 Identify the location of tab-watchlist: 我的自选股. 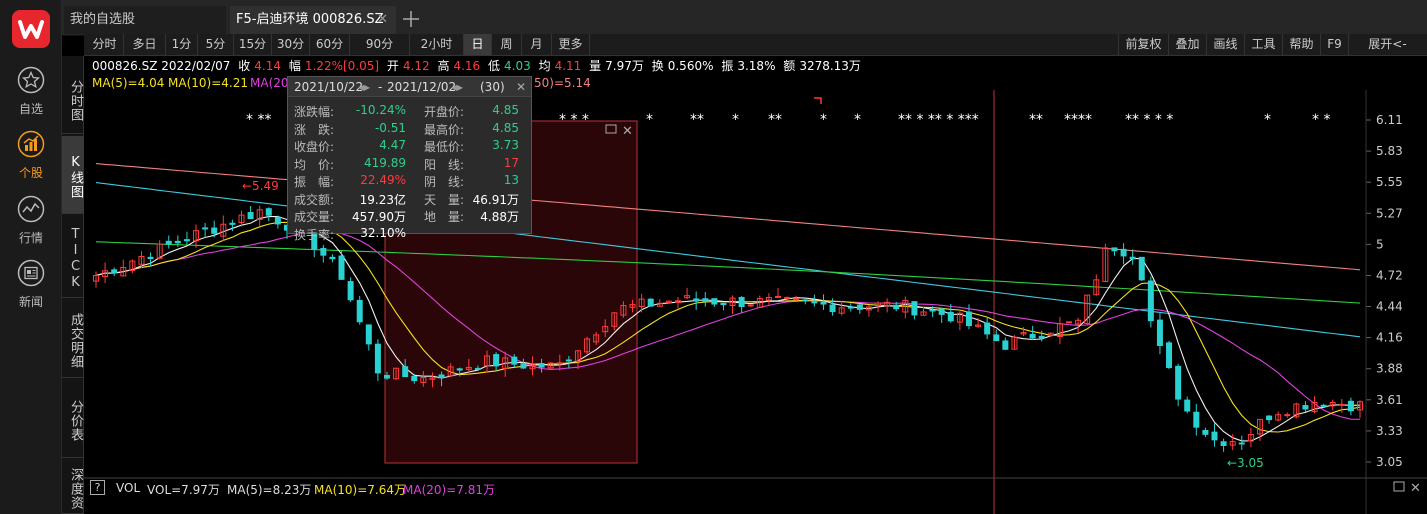
(145, 20).